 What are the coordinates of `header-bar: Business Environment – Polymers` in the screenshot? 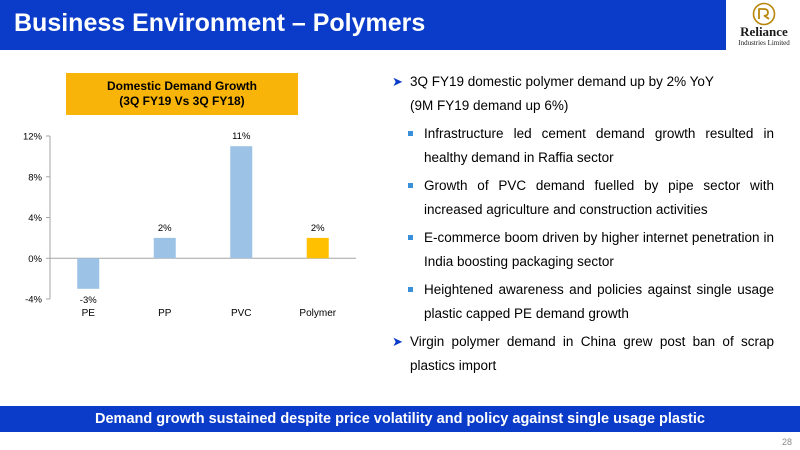 It's located at (363, 25).